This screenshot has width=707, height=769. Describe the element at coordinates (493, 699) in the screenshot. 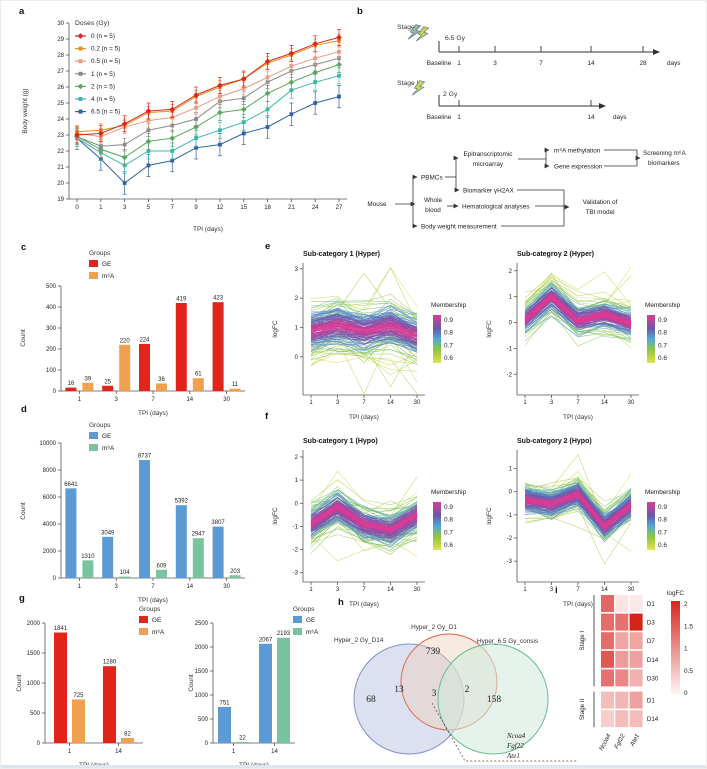

I see `venn-circle-6.5gy-consis` at that location.